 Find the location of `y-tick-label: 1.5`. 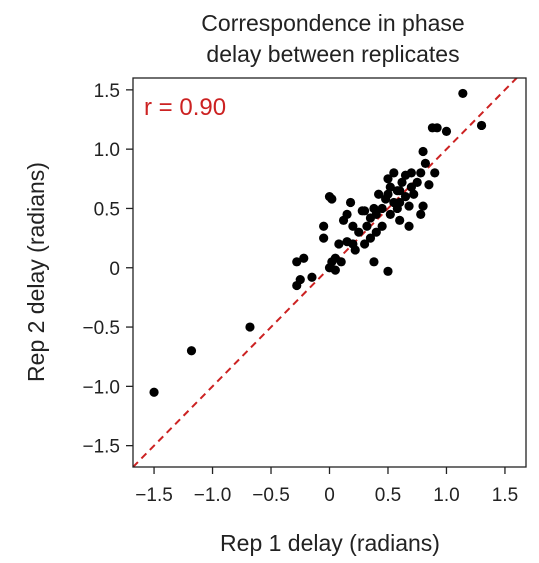

y-tick-label: 1.5 is located at coordinates (107, 91).